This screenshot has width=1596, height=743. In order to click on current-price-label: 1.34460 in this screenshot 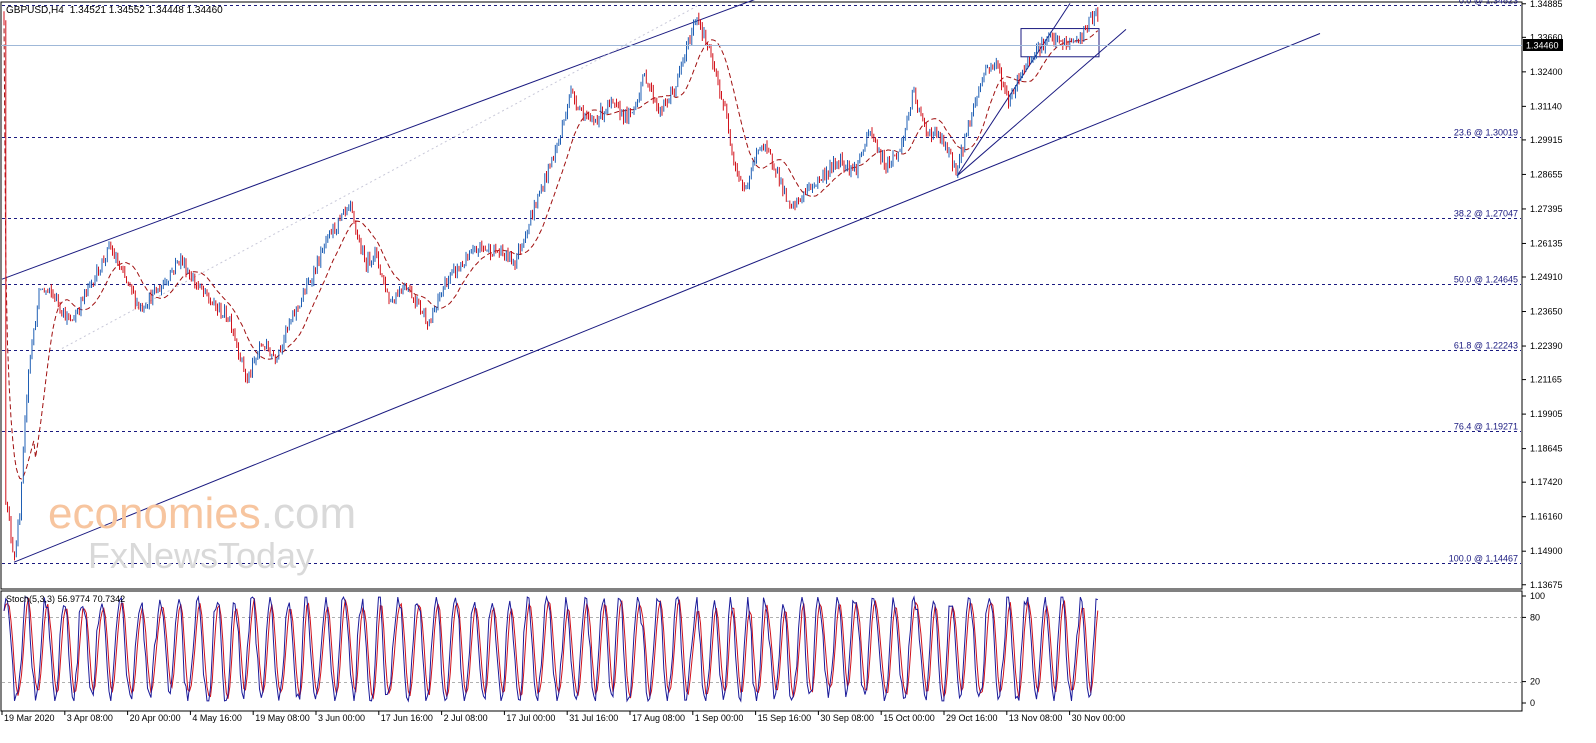, I will do `click(1542, 46)`.